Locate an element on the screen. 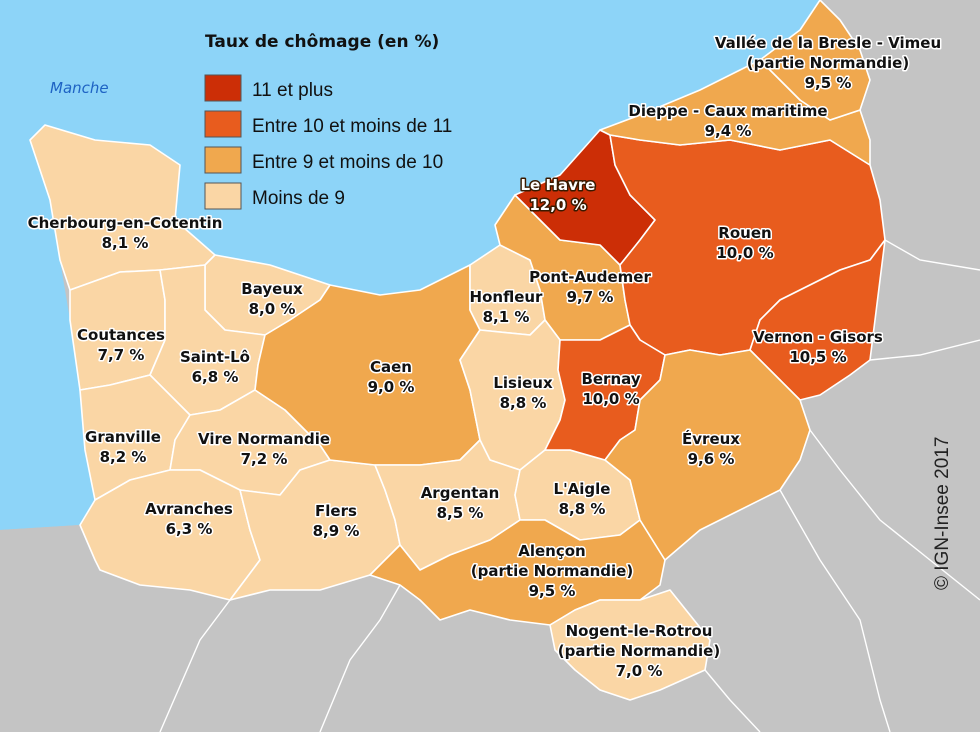 The image size is (980, 732). zone-label-cherbourg: Cherbourg-en-Cotentin 8,1 % is located at coordinates (125, 233).